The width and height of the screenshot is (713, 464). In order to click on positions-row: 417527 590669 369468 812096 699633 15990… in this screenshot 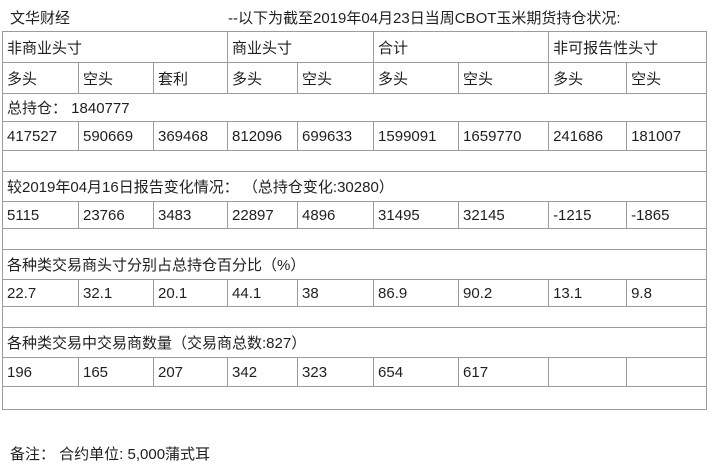, I will do `click(355, 136)`.